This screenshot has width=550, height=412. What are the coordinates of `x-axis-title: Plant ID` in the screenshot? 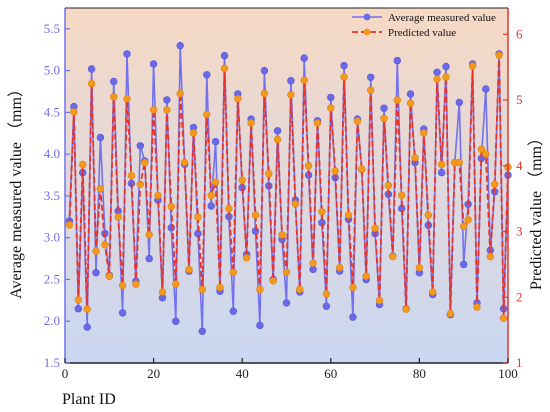 It's located at (89, 399).